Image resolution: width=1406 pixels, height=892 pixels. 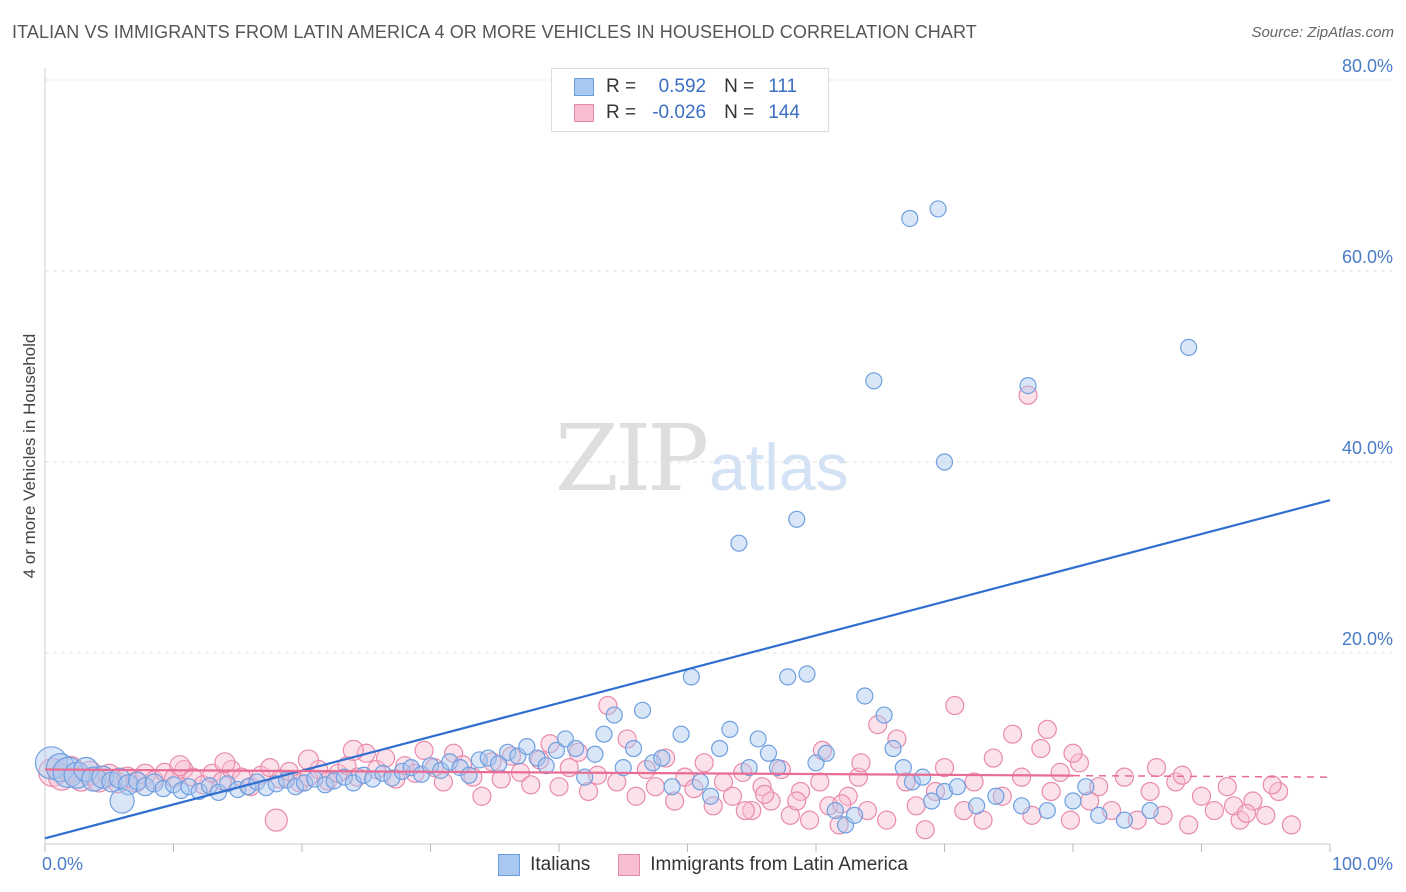 I want to click on legend-n-label: N =, so click(x=739, y=86).